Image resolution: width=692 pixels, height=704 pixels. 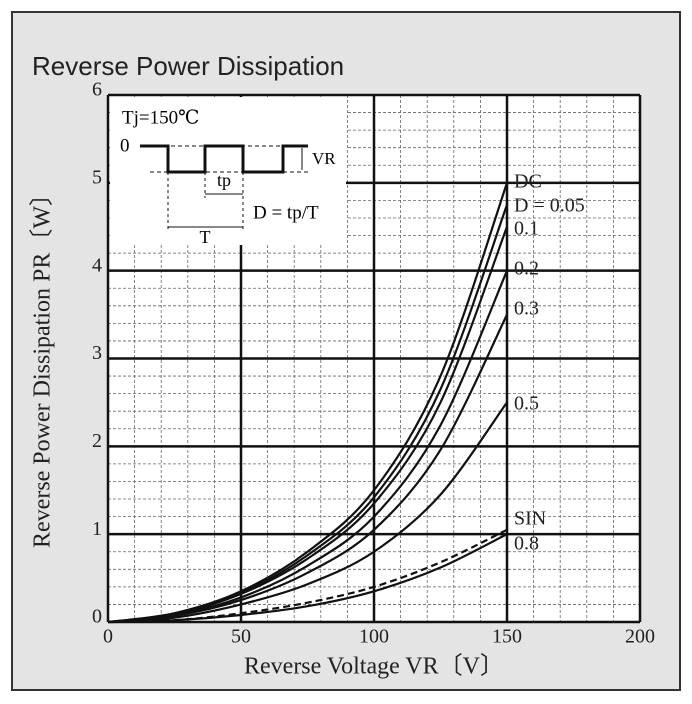 I want to click on curve, so click(x=307, y=578).